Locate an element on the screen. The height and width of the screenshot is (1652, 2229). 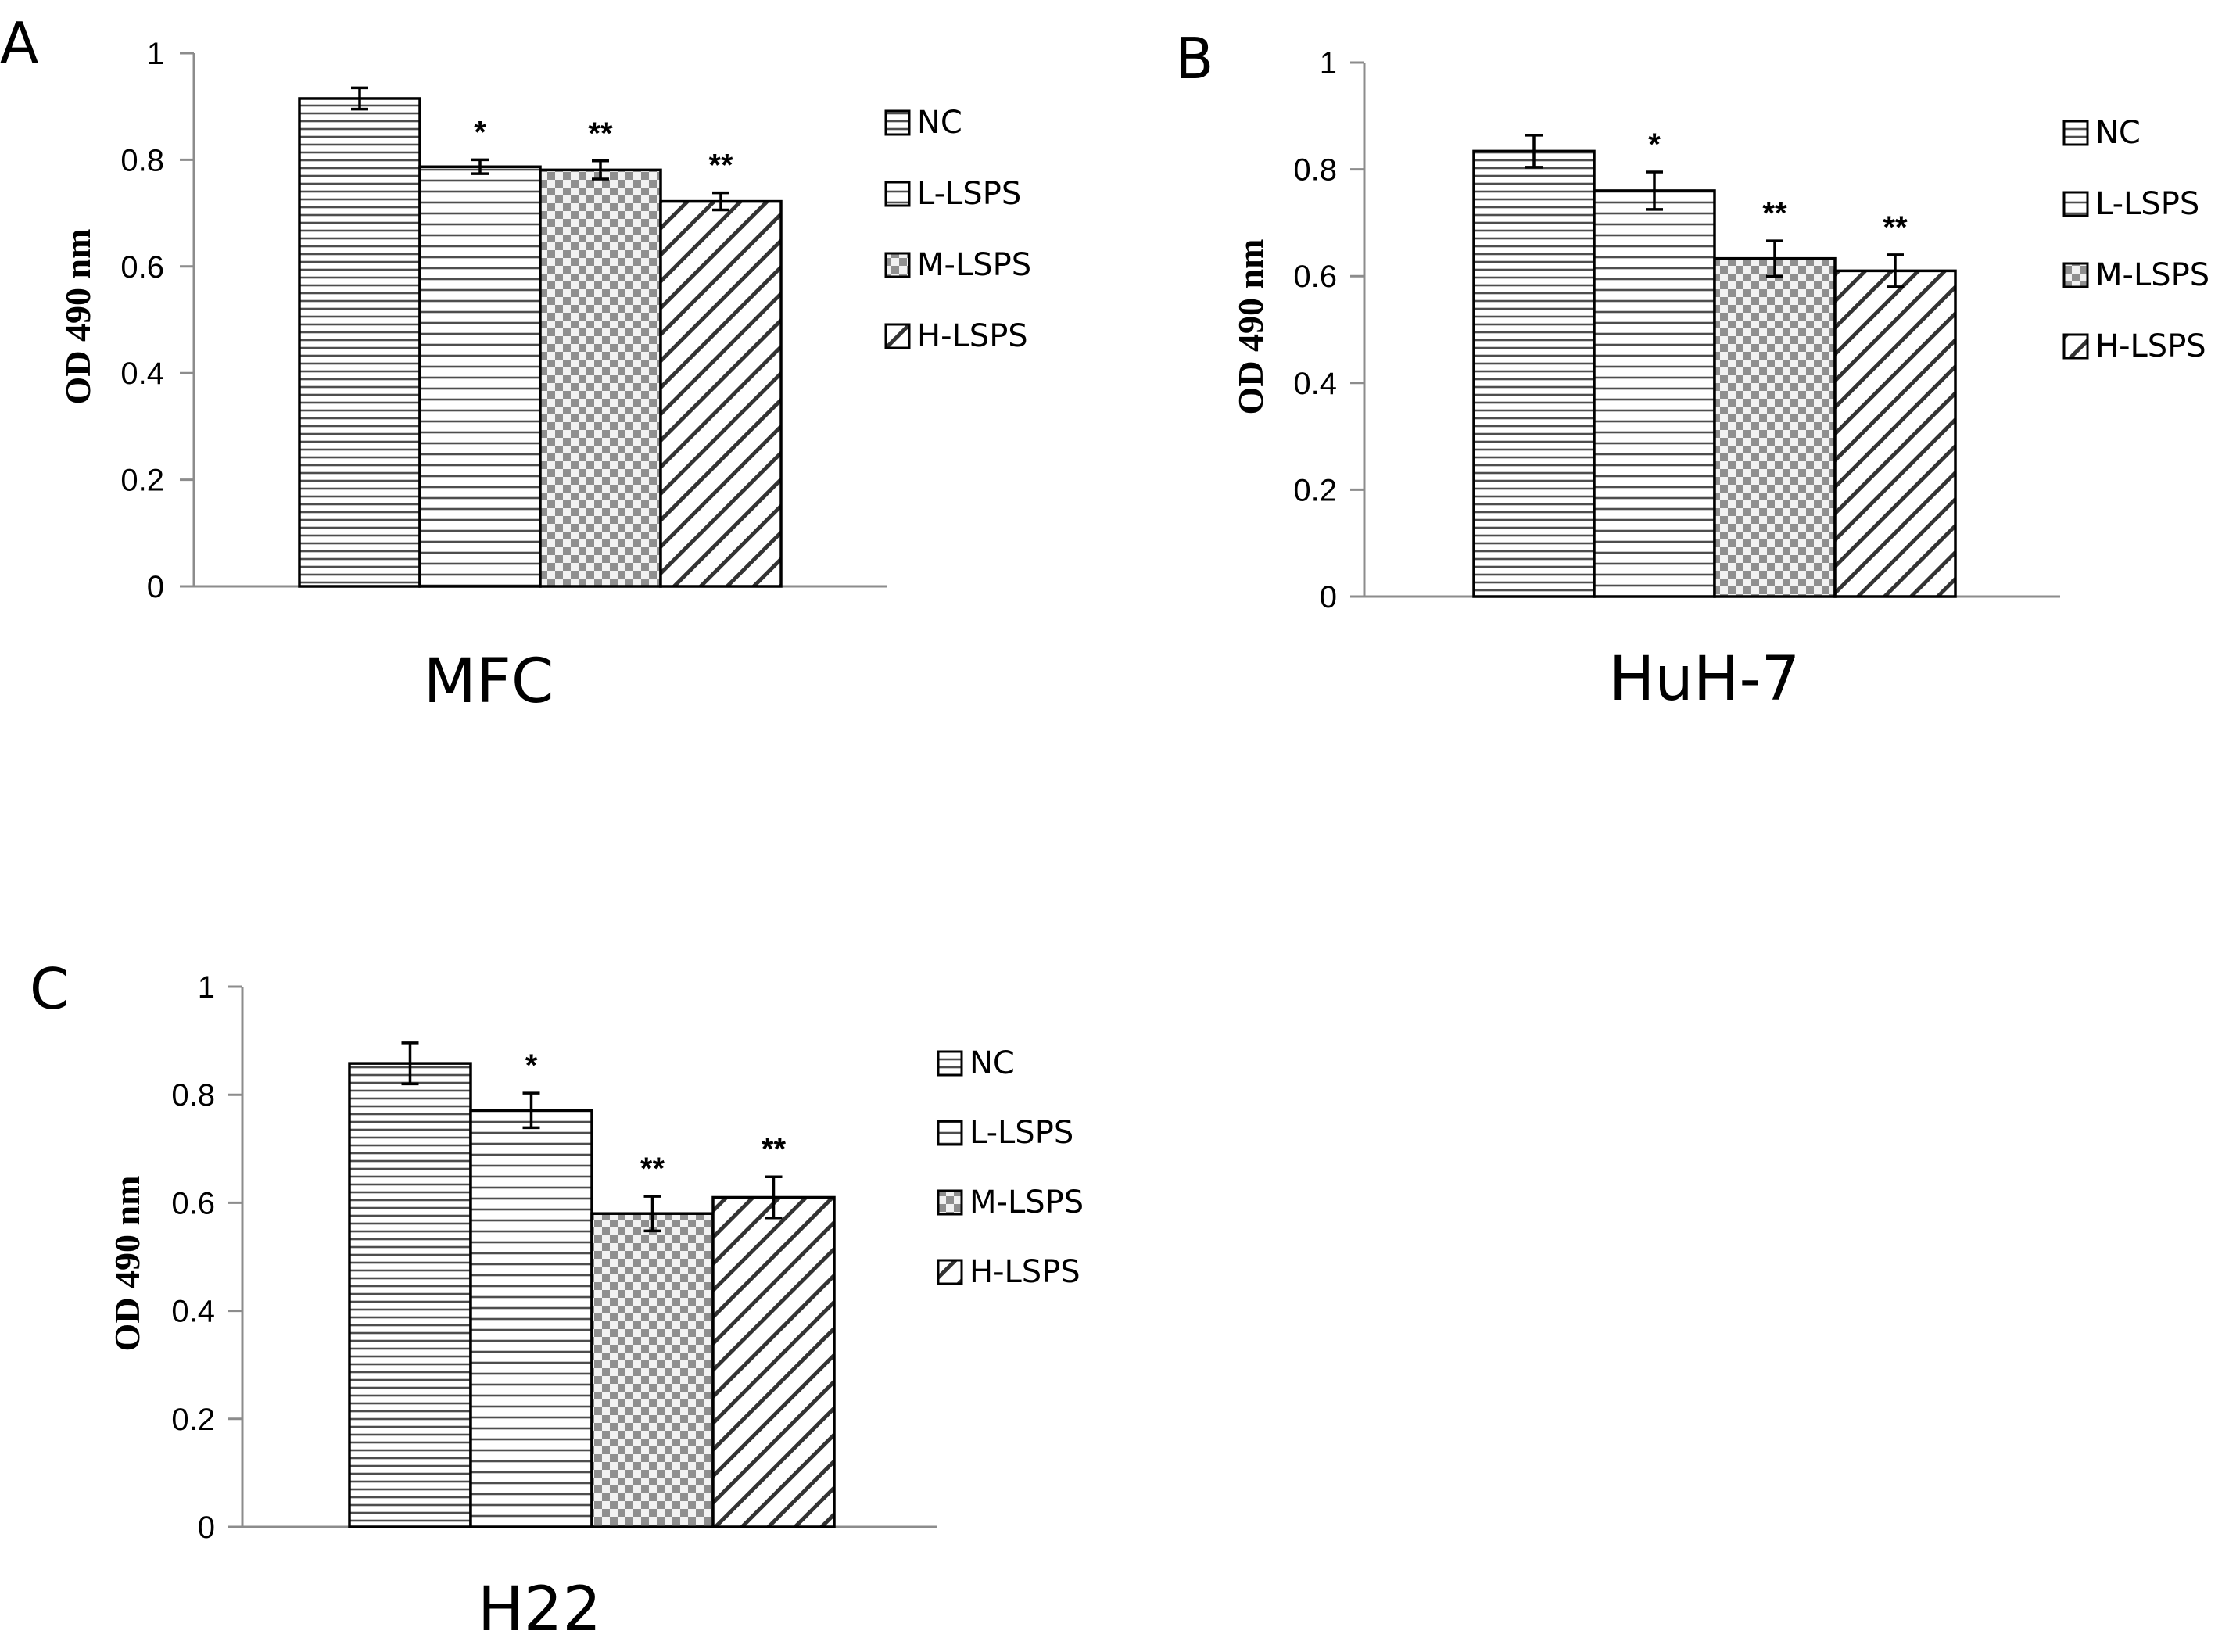
panel-c-y-tick-label: 0.4 is located at coordinates (193, 1312).